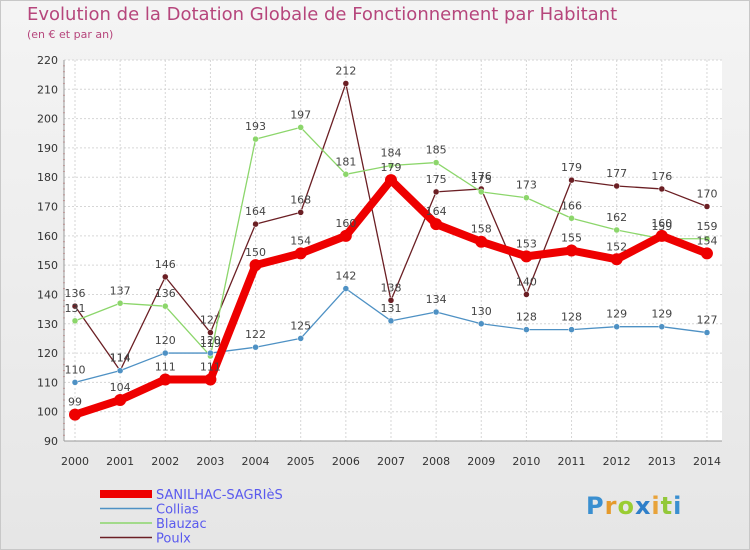 The height and width of the screenshot is (550, 750). I want to click on y-tick-label: 220, so click(47, 60).